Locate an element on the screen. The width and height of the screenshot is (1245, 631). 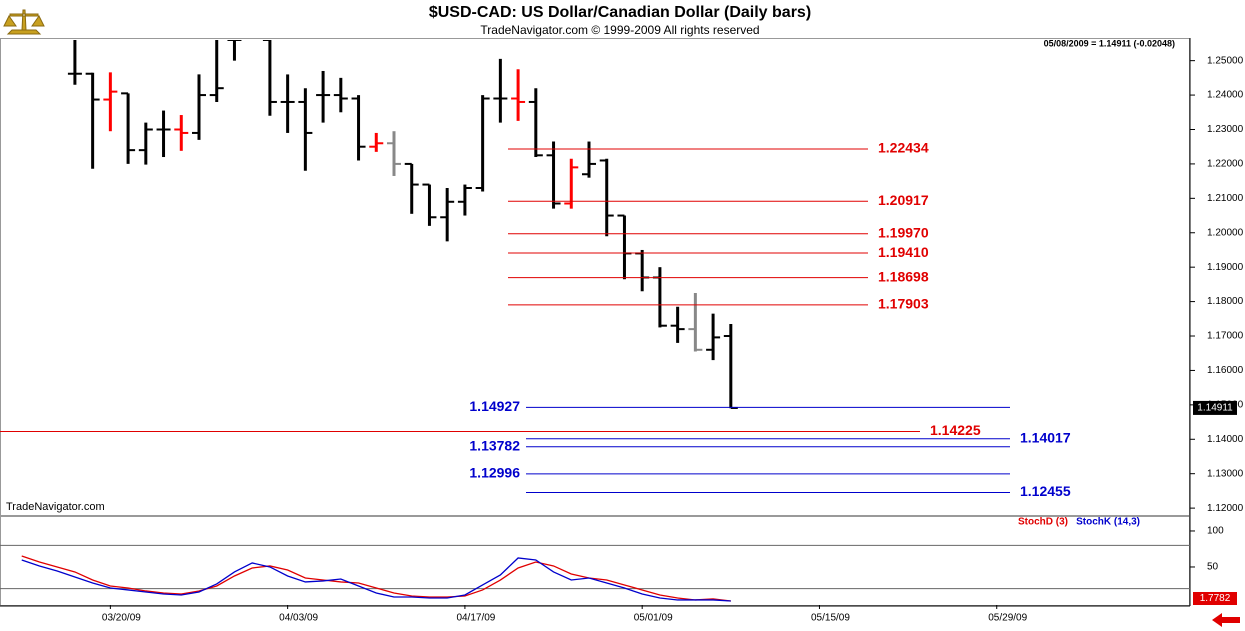
y-tick-label: 1.17000 is located at coordinates (1225, 336).